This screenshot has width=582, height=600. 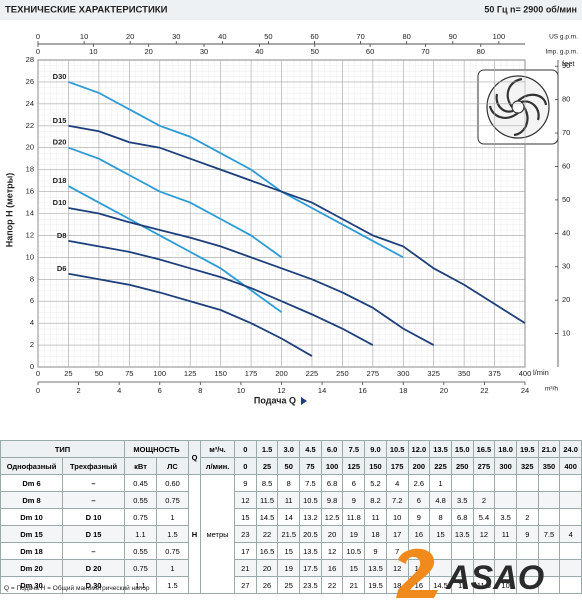 I want to click on table-cell: 12, so click(x=484, y=534).